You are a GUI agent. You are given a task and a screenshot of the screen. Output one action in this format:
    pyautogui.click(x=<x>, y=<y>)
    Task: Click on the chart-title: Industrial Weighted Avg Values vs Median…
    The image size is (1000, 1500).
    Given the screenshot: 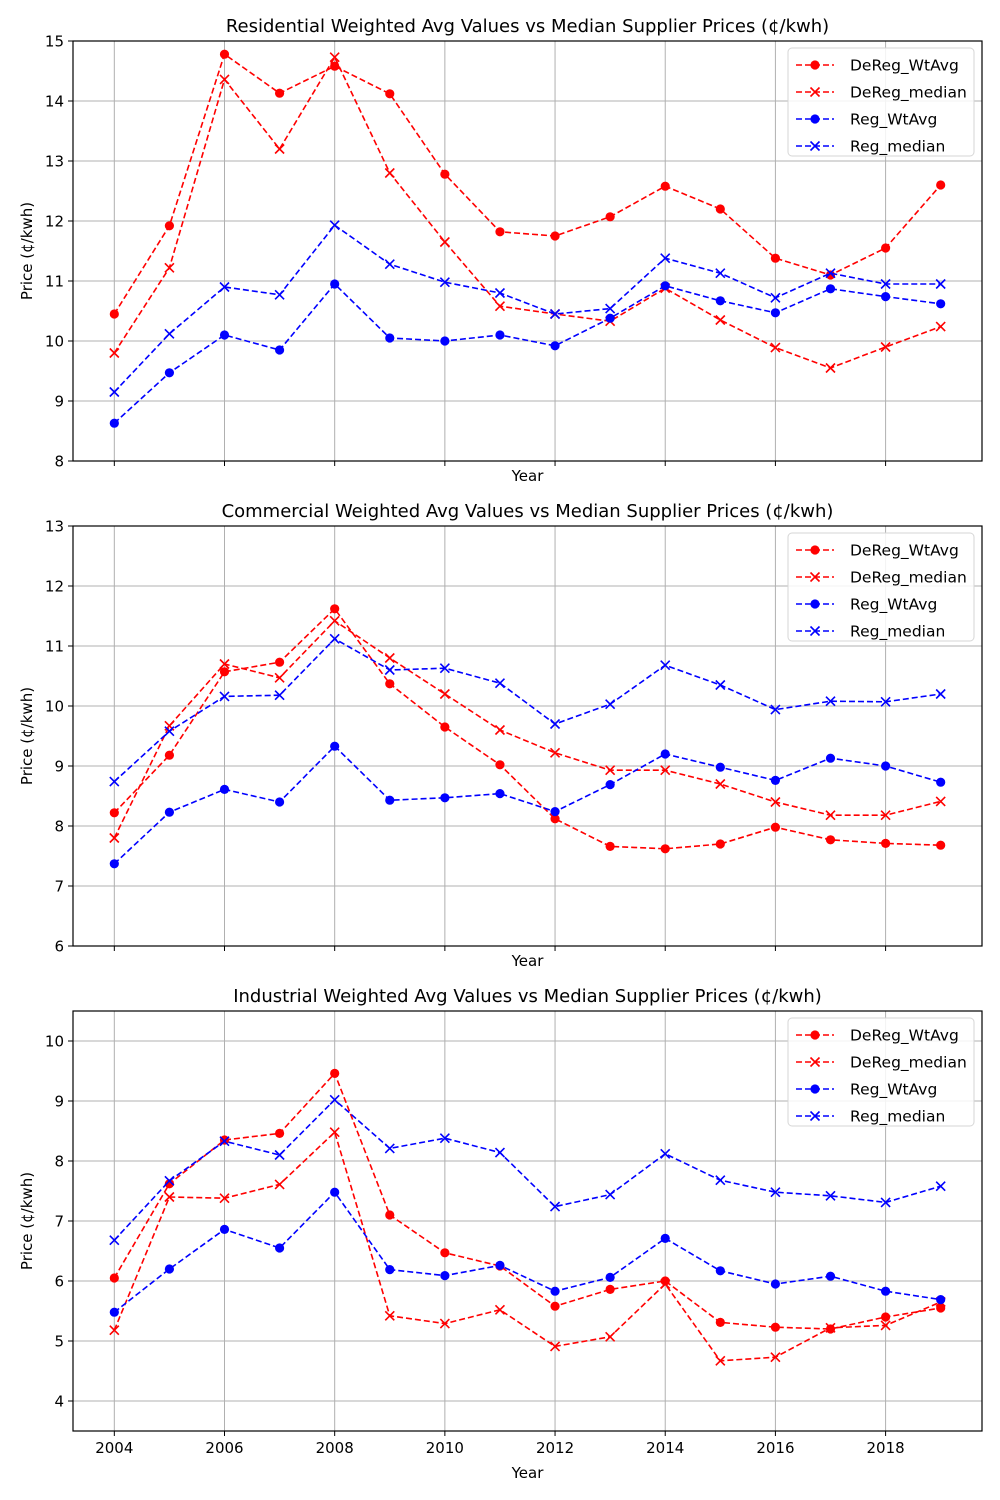 What is the action you would take?
    pyautogui.click(x=527, y=996)
    